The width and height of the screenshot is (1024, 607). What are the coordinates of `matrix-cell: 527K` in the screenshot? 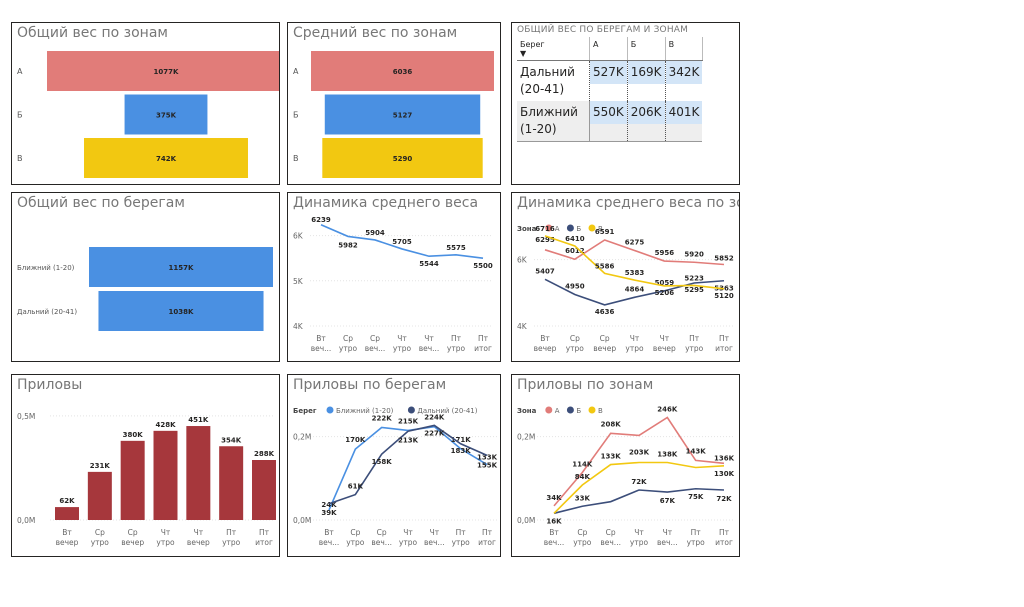 It's located at (608, 80).